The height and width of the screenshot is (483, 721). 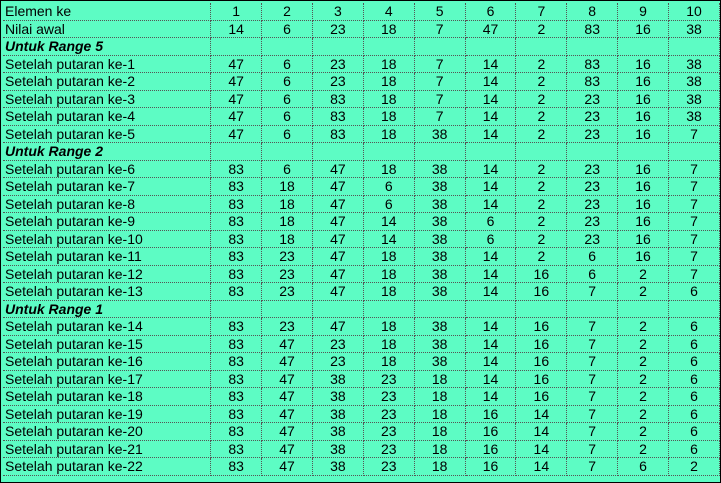 I want to click on table-row: Setelah putaran ke-22 83 47 38 23 18 16 14 7 6 2, so click(x=362, y=466).